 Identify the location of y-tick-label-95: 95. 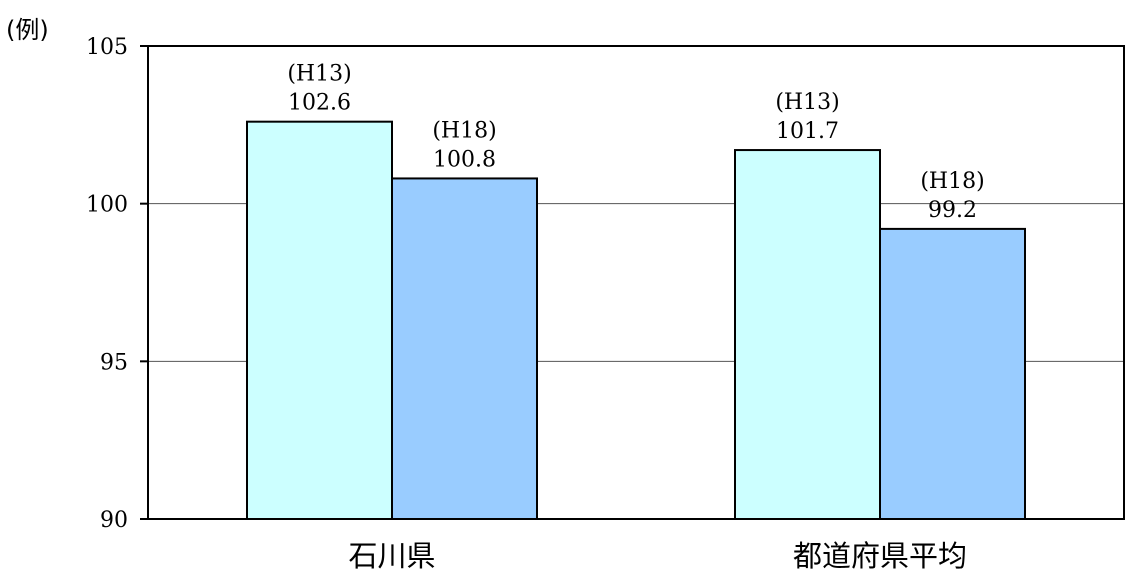
(114, 362).